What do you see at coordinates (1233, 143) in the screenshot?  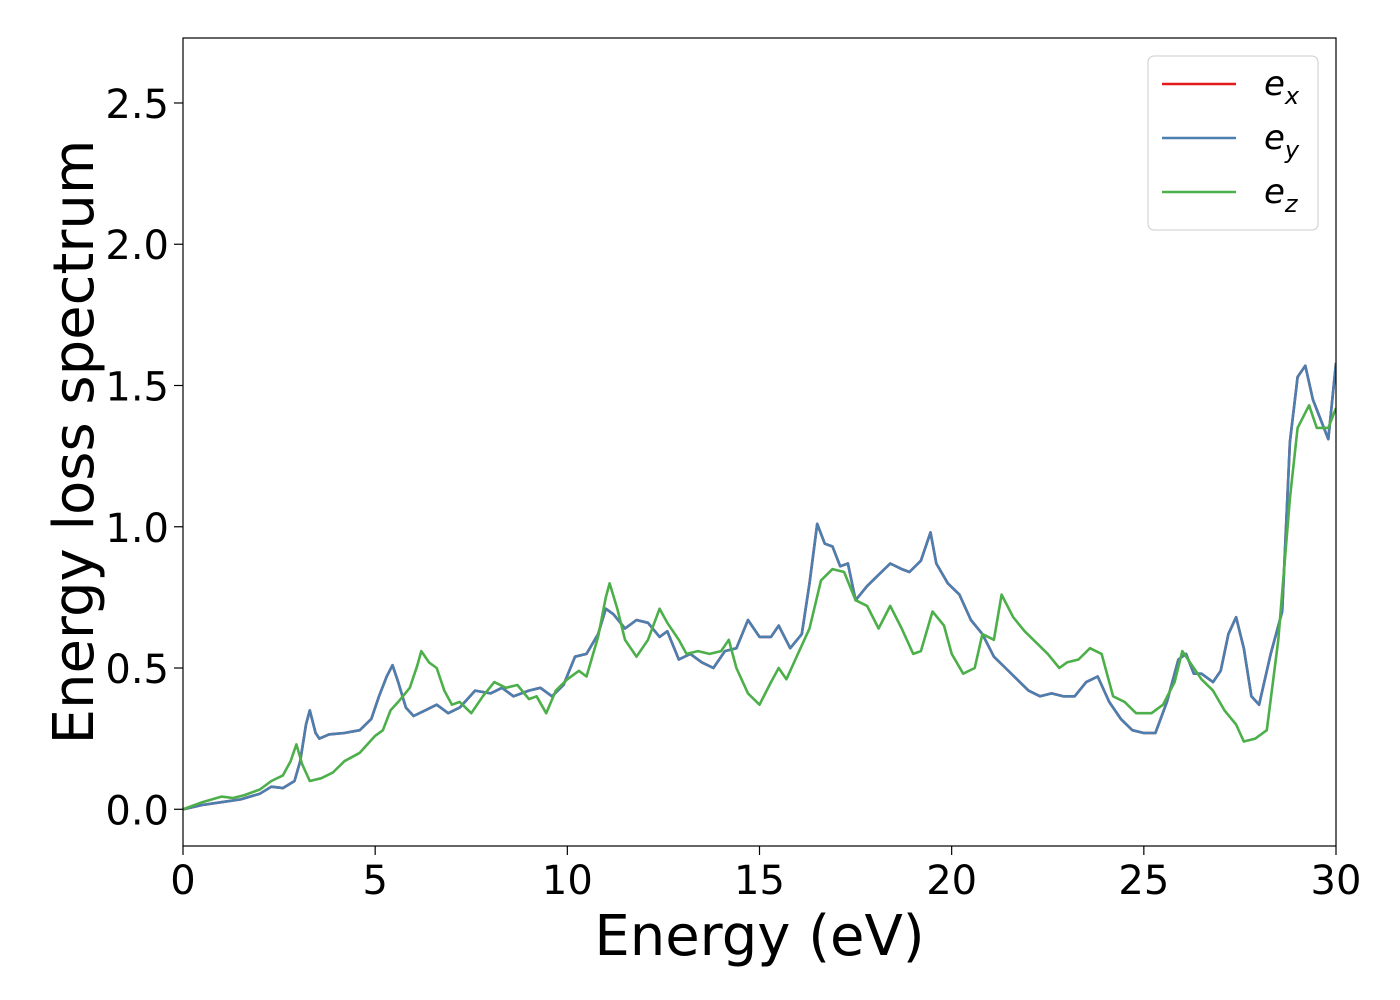 I see `legend-box` at bounding box center [1233, 143].